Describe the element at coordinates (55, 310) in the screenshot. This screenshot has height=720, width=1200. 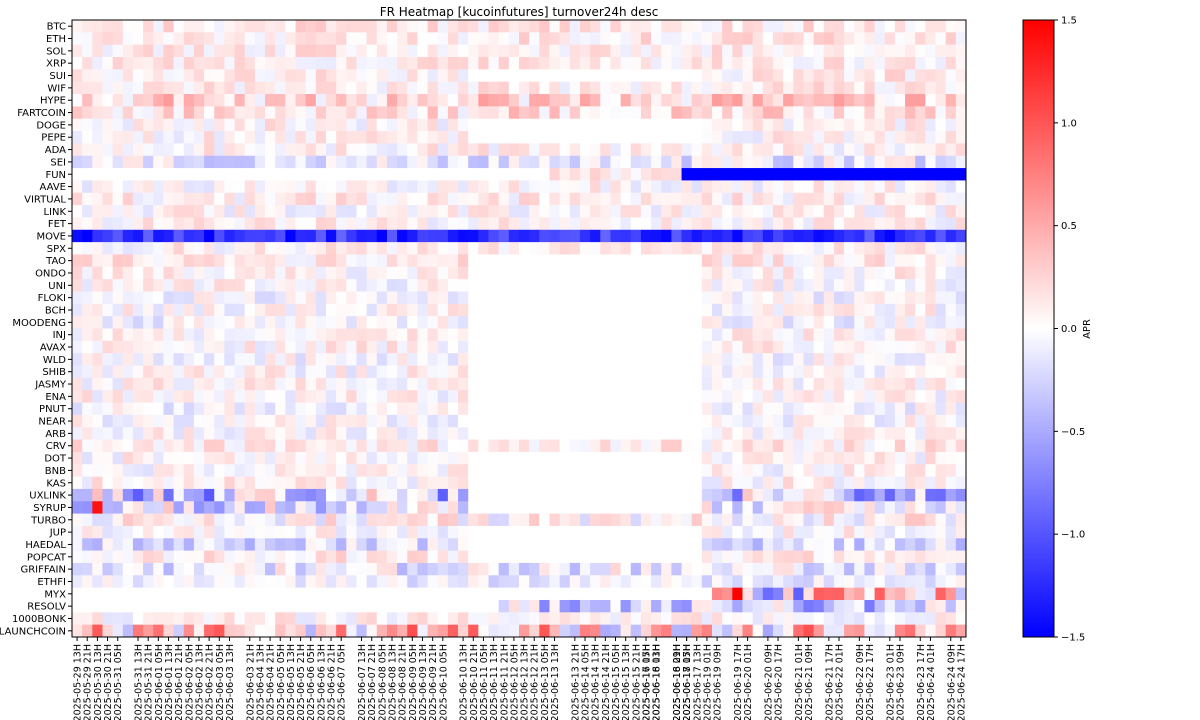
I see `y-tick-label: BCH` at that location.